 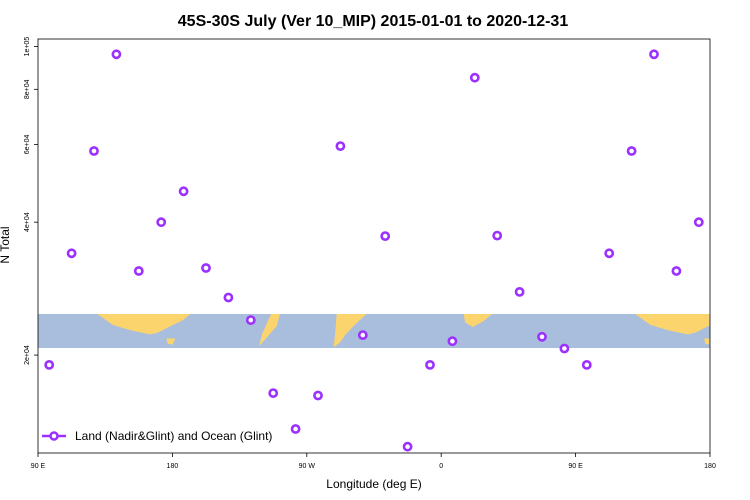 I want to click on x-tick-label: 90 W, so click(x=307, y=466).